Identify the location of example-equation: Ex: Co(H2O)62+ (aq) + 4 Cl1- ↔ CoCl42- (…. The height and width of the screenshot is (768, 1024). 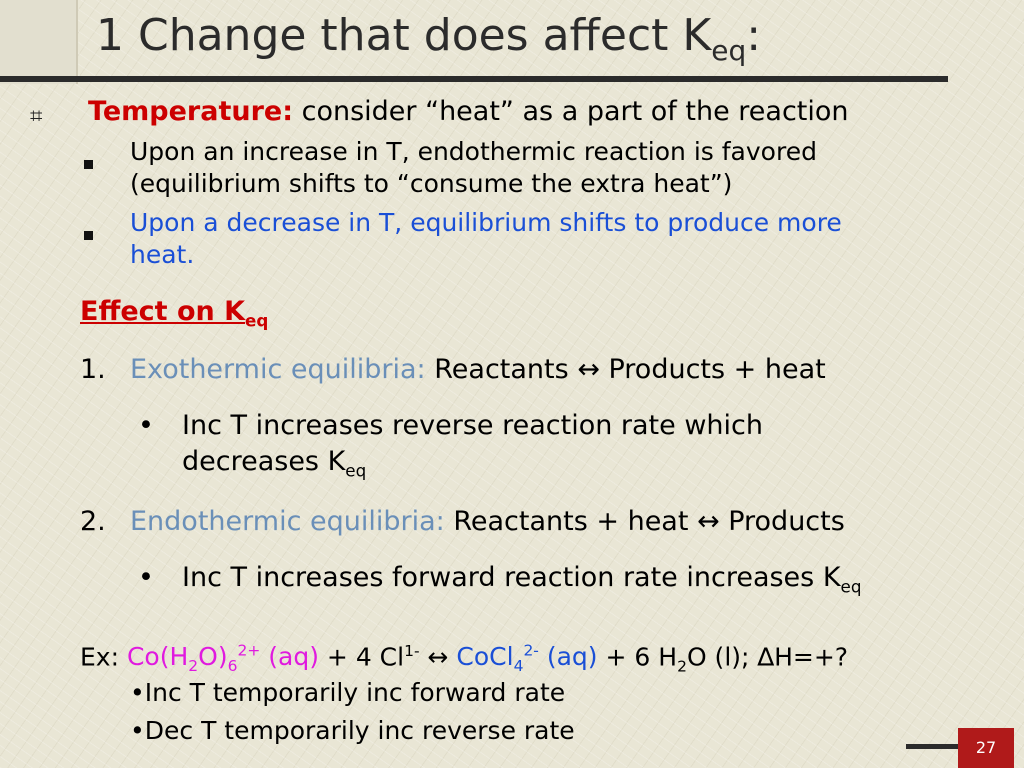
(464, 659).